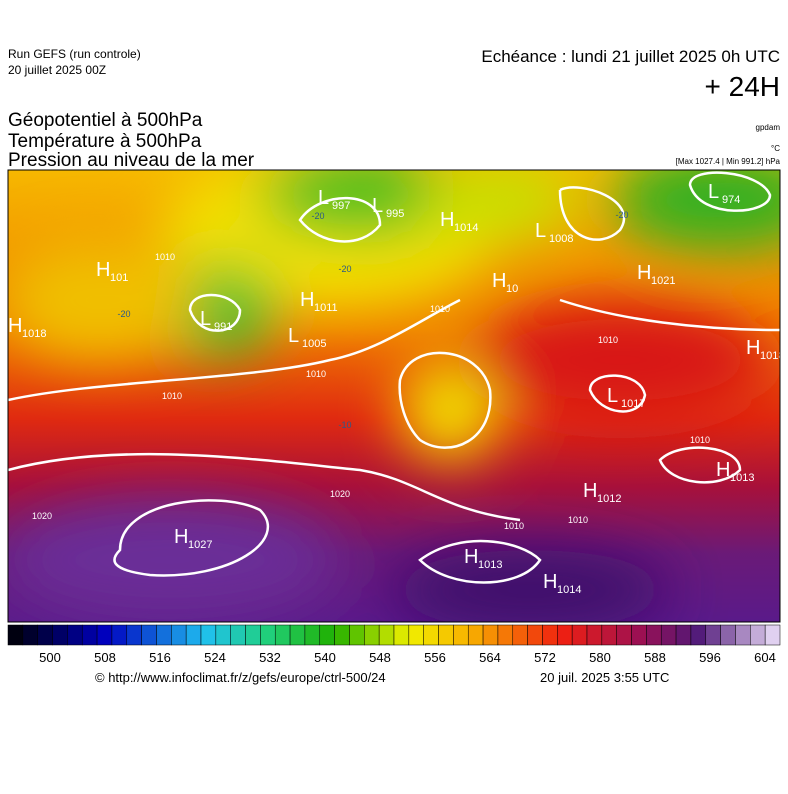  What do you see at coordinates (105, 120) in the screenshot?
I see `title: Géopotentiel à 500hPa` at bounding box center [105, 120].